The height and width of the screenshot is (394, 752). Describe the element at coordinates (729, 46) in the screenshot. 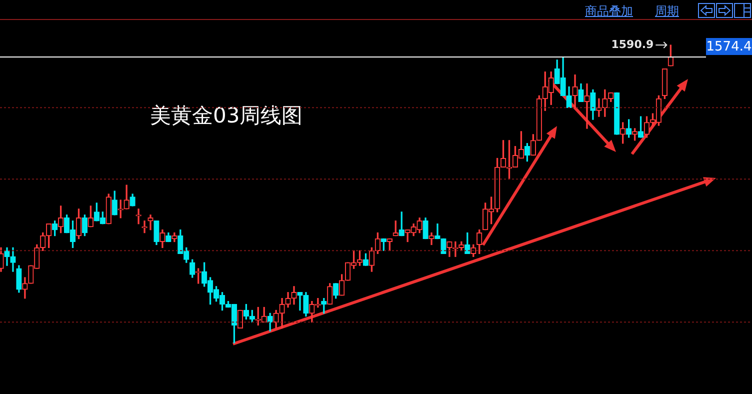

I see `text: 1574.4` at that location.